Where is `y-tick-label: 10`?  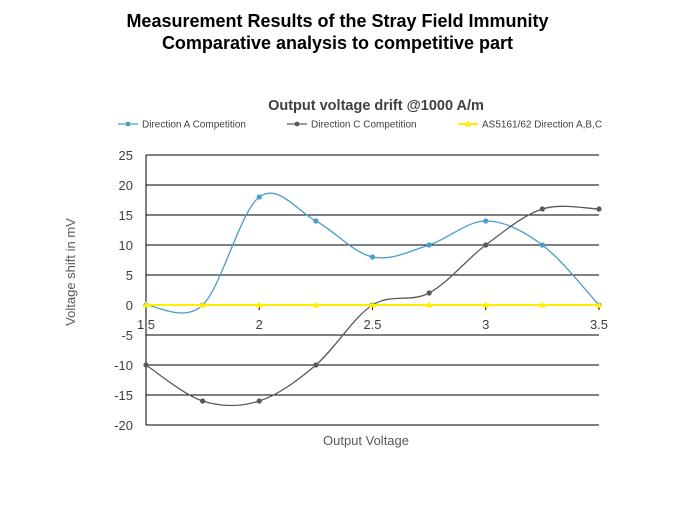 y-tick-label: 10 is located at coordinates (126, 245).